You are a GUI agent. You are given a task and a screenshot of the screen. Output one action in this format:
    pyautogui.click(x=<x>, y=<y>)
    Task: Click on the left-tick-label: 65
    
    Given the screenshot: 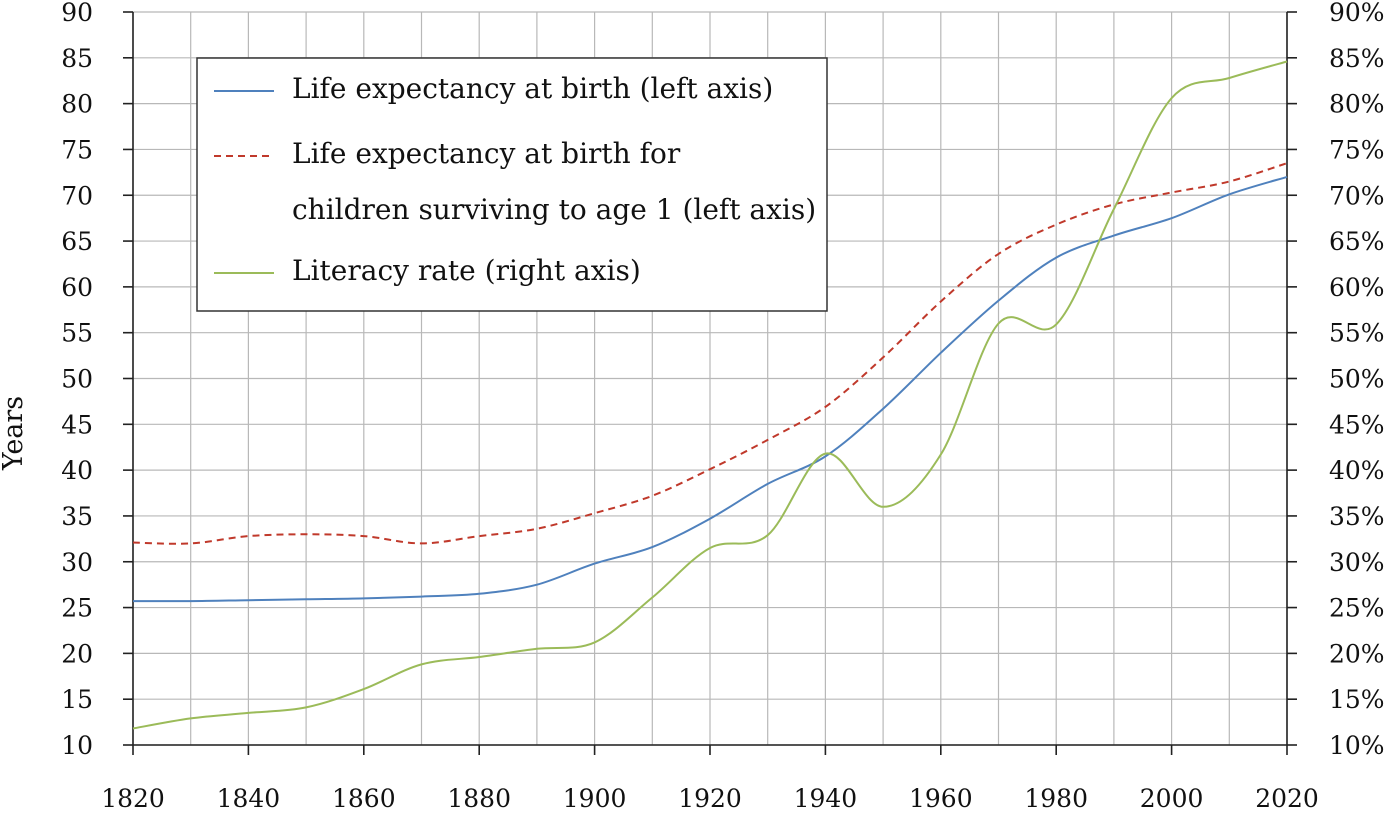 What is the action you would take?
    pyautogui.click(x=77, y=241)
    